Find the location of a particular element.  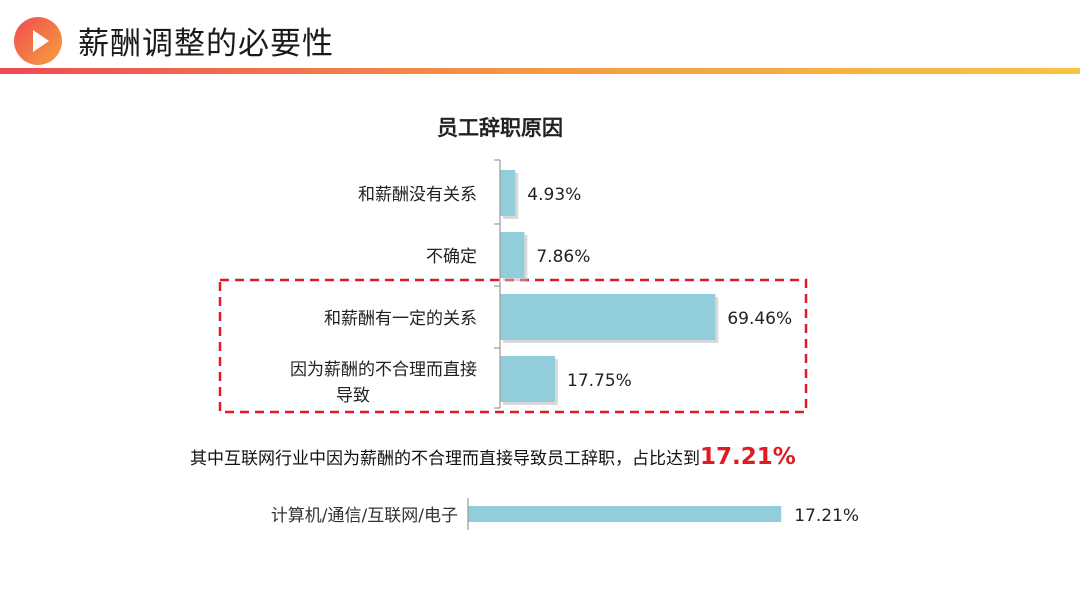

caption-text: 其中互联网行业中因为薪酬的不合理而直接导致员工辞职，占比达到 is located at coordinates (445, 459).